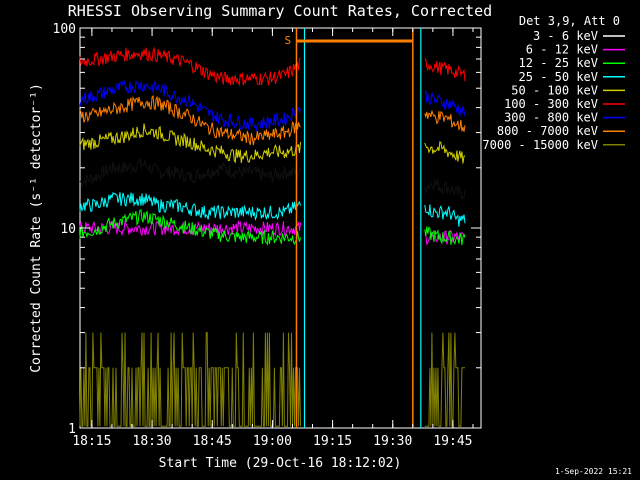  What do you see at coordinates (554, 90) in the screenshot?
I see `legend-label-4: 50 - 100 keV` at bounding box center [554, 90].